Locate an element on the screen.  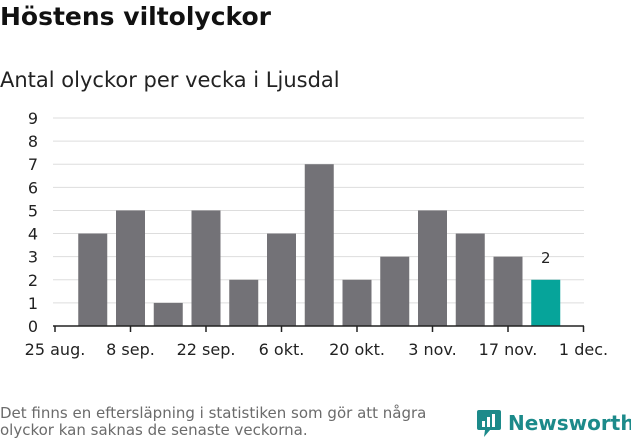
x-tick-label: 25 aug. is located at coordinates (55, 349).